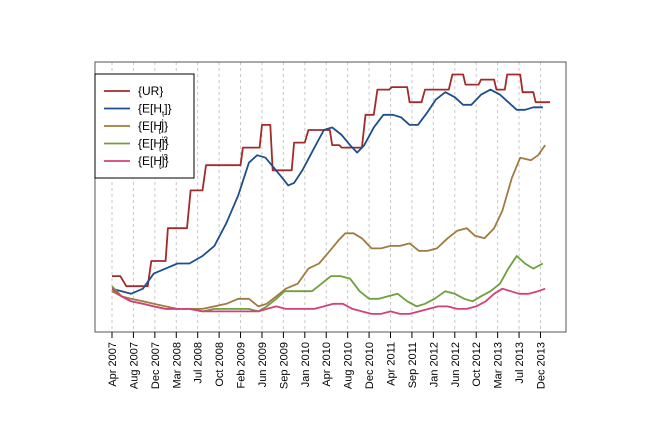 The width and height of the screenshot is (666, 430). Describe the element at coordinates (413, 365) in the screenshot. I see `x-tick-label: Sep 2011` at that location.